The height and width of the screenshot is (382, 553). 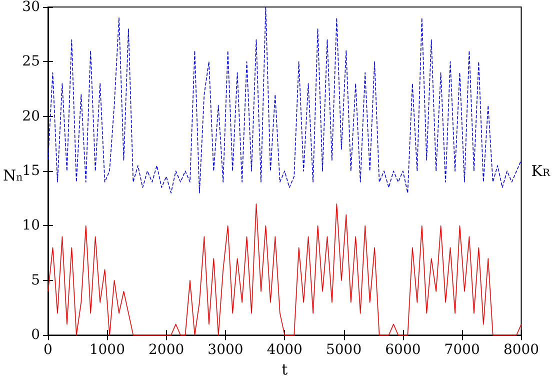 I want to click on x-tick-label: 7000, so click(x=462, y=350).